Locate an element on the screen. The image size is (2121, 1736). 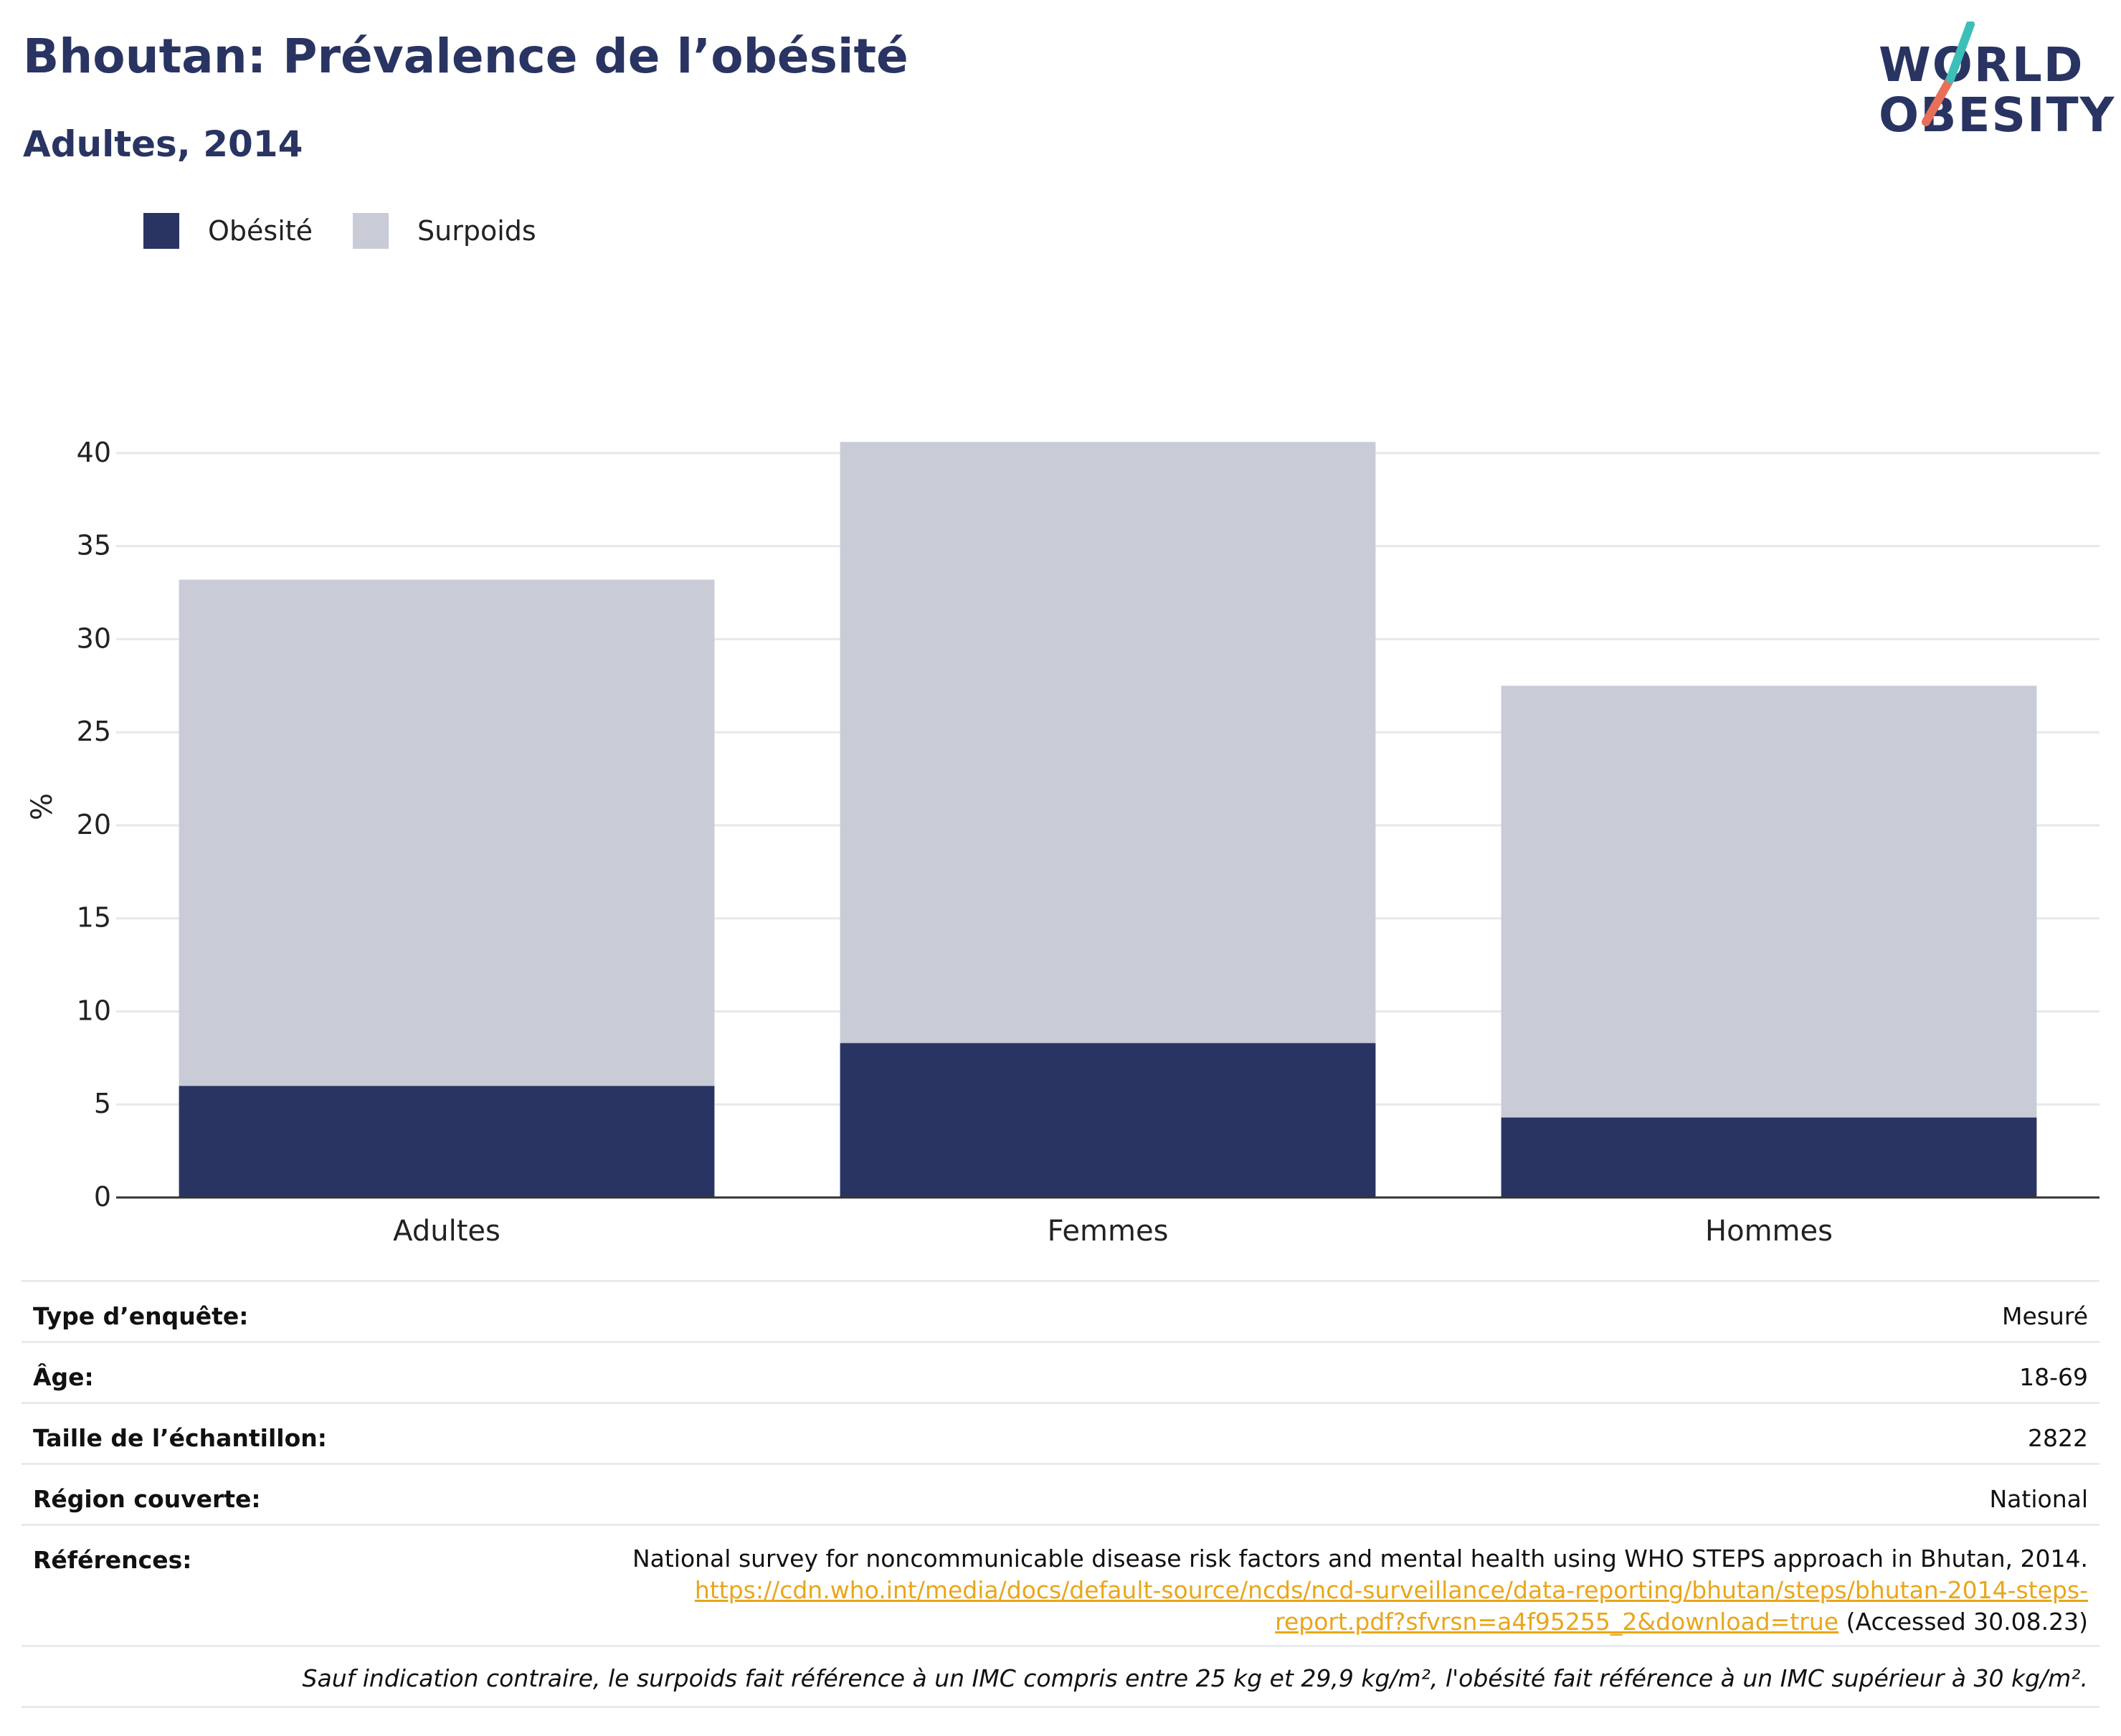
y-tick-label: 40 is located at coordinates (94, 453).